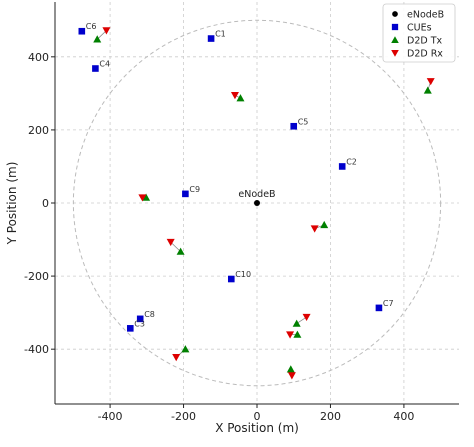  What do you see at coordinates (38, 130) in the screenshot?
I see `y-tick-label: 200` at bounding box center [38, 130].